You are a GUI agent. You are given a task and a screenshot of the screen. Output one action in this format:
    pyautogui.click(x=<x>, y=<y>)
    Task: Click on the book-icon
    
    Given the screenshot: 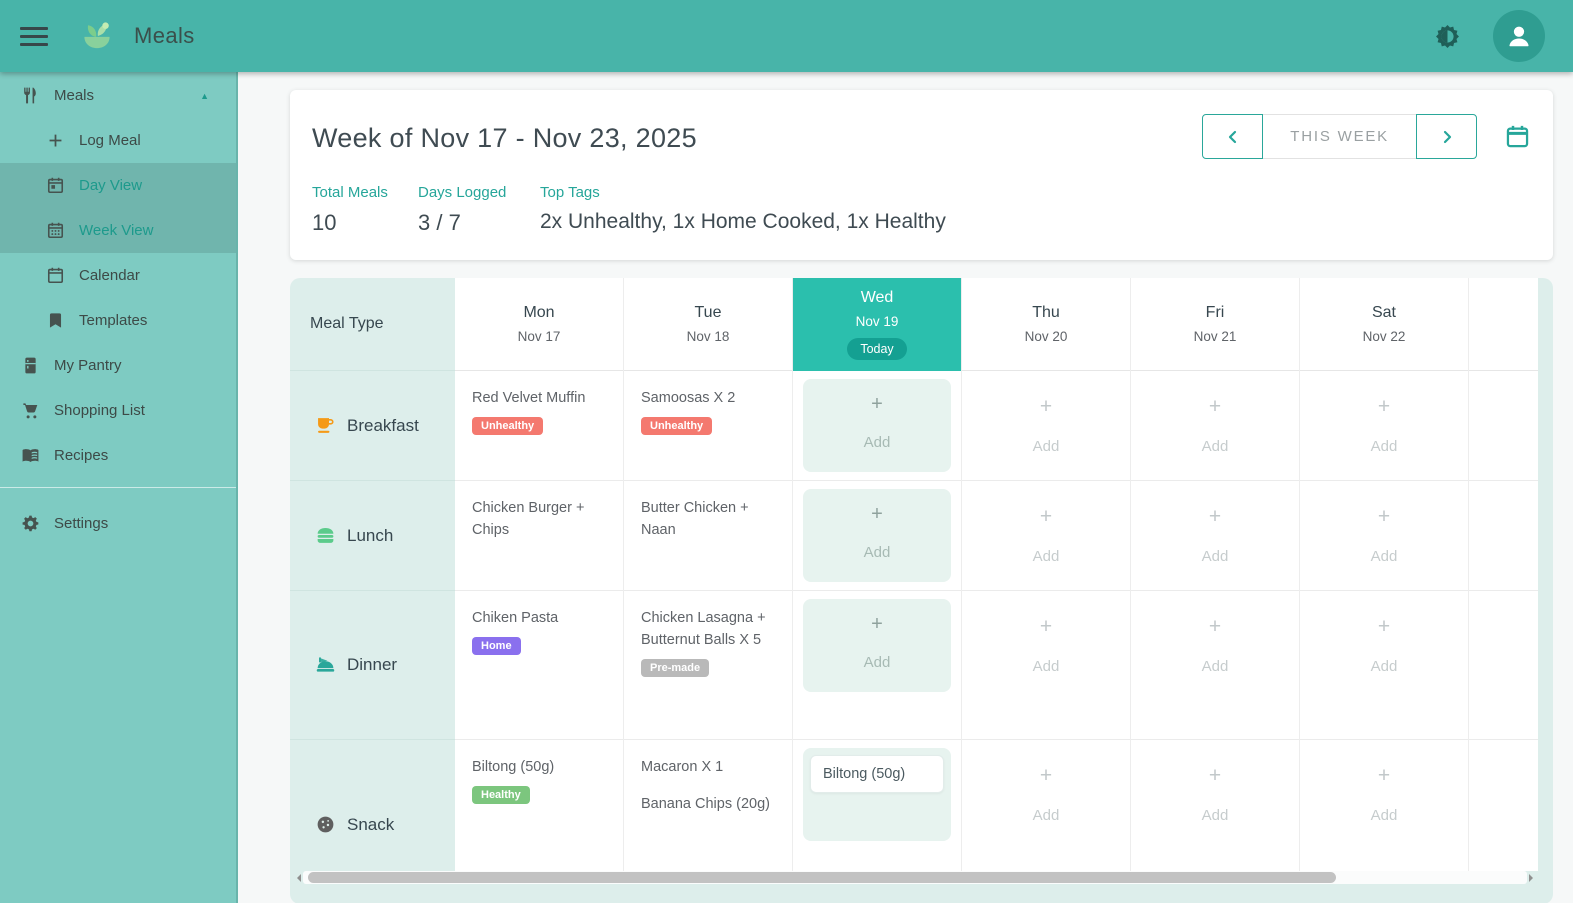 What is the action you would take?
    pyautogui.click(x=30, y=455)
    